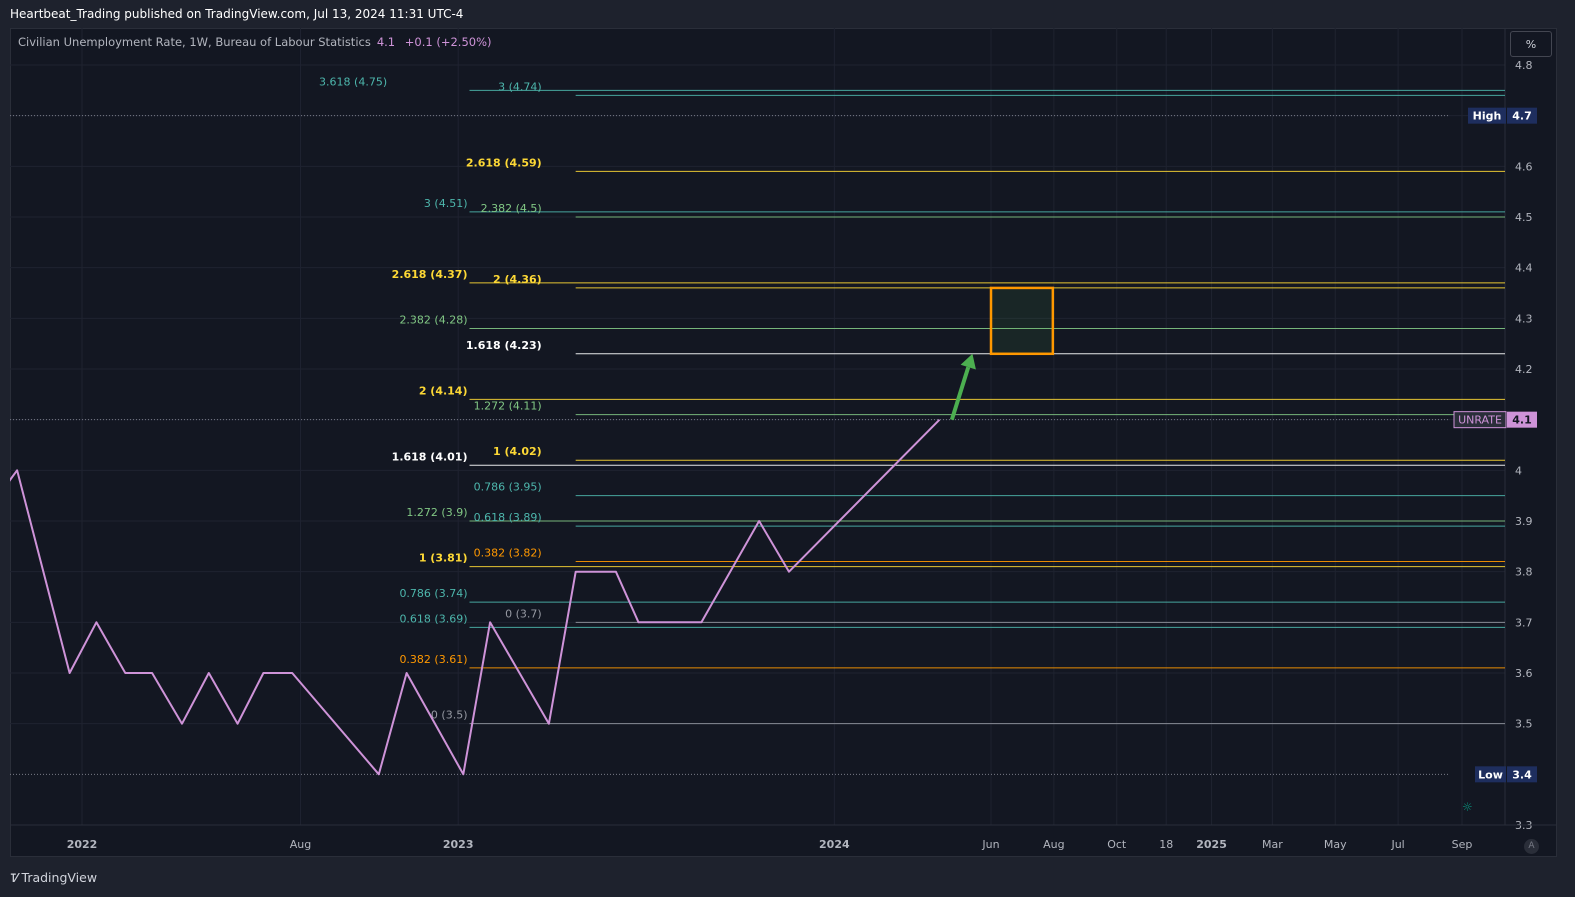  I want to click on marker-label: Low, so click(1490, 774).